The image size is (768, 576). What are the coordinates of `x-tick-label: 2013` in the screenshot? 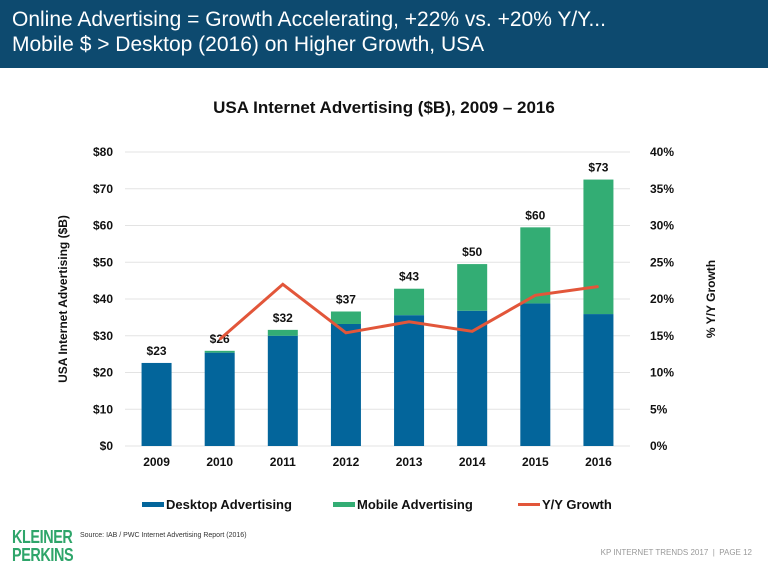 It's located at (409, 462).